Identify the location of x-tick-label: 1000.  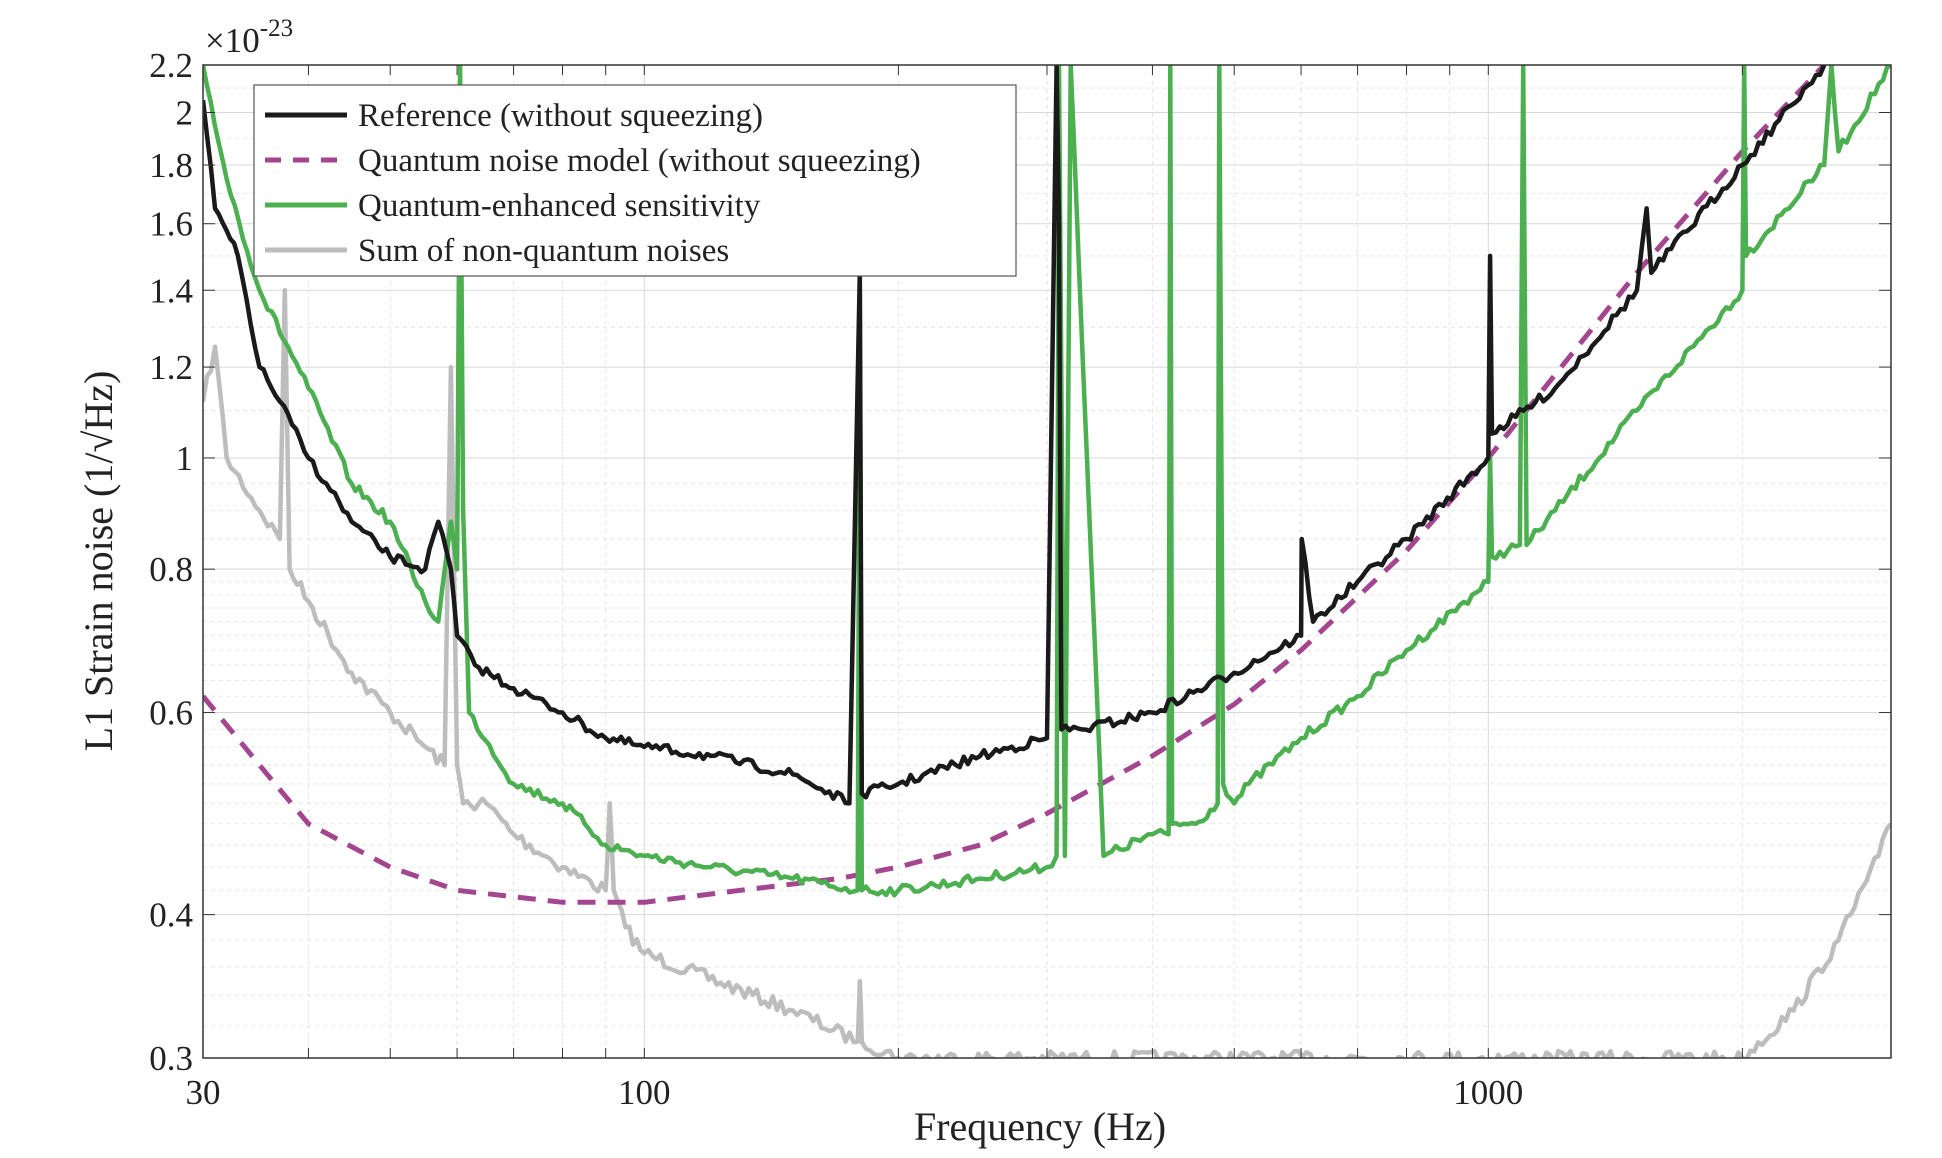
(1488, 1092).